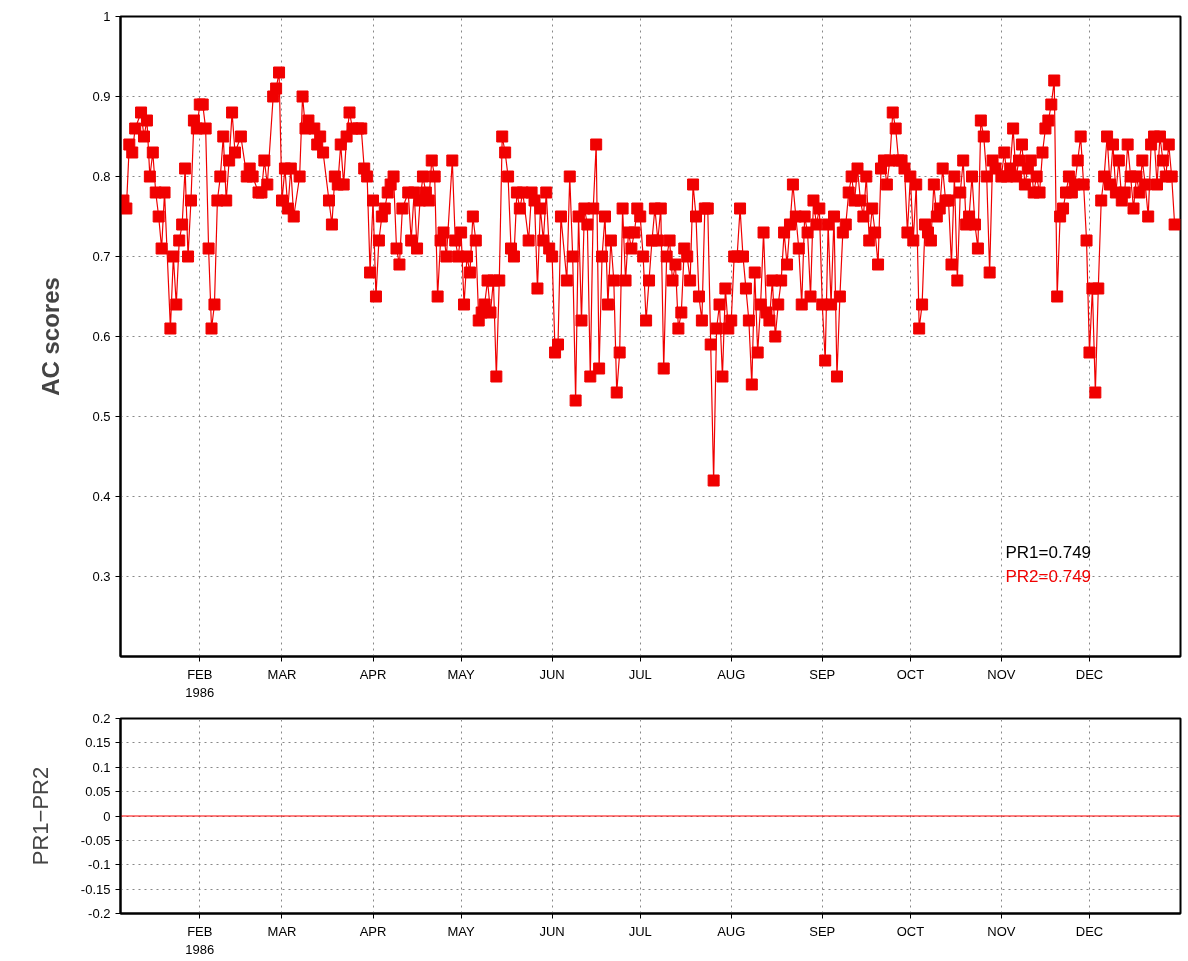 The width and height of the screenshot is (1188, 961). What do you see at coordinates (101, 718) in the screenshot?
I see `y-tick-label: 0.2` at bounding box center [101, 718].